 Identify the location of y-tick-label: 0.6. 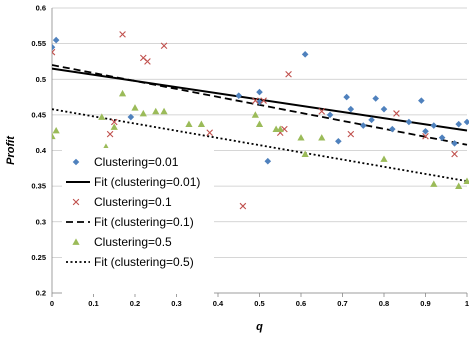
(41, 8).